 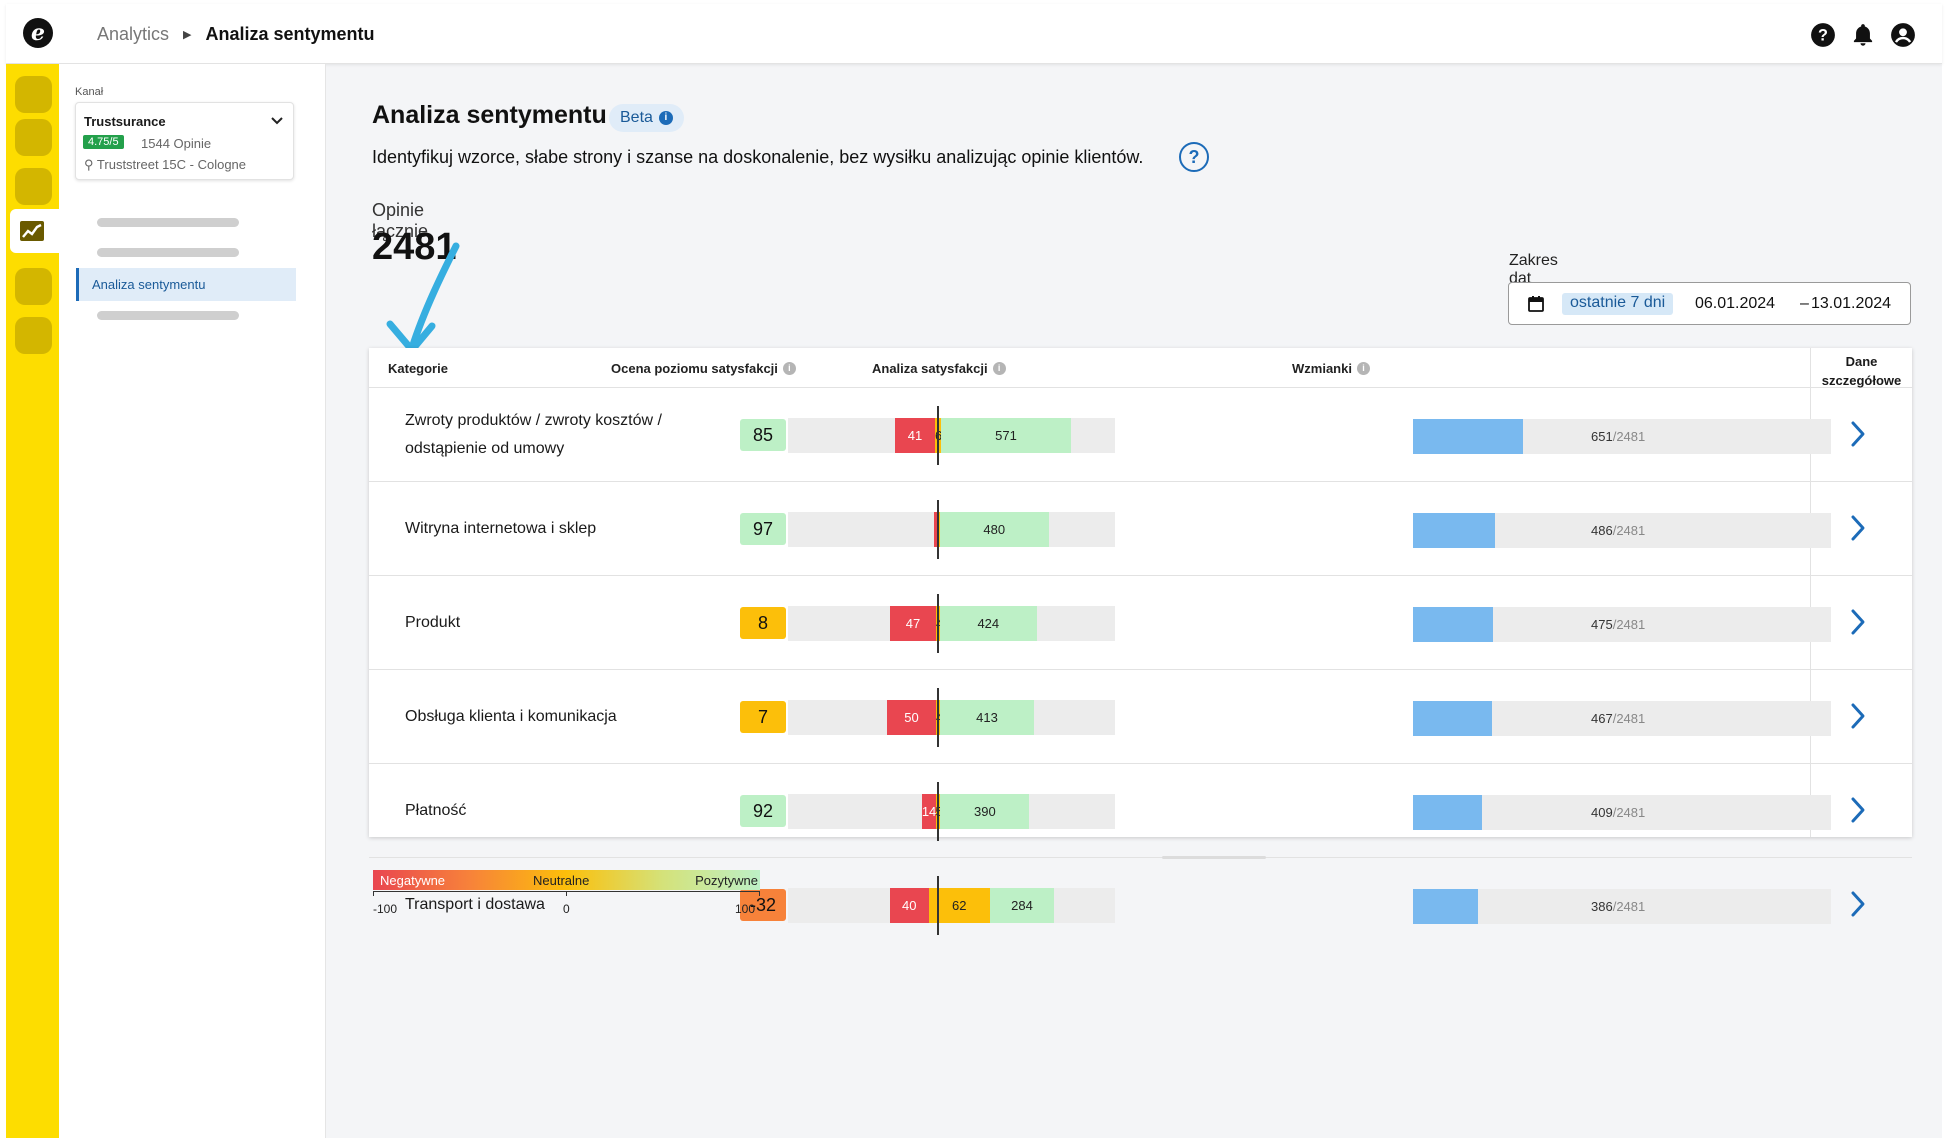 I want to click on beta-badge: Beta i, so click(x=646, y=118).